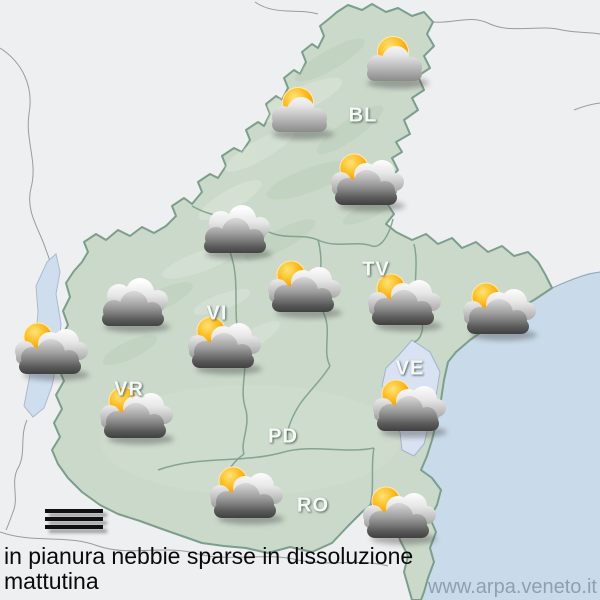 The image size is (600, 600). I want to click on fog-icon, so click(74, 521).